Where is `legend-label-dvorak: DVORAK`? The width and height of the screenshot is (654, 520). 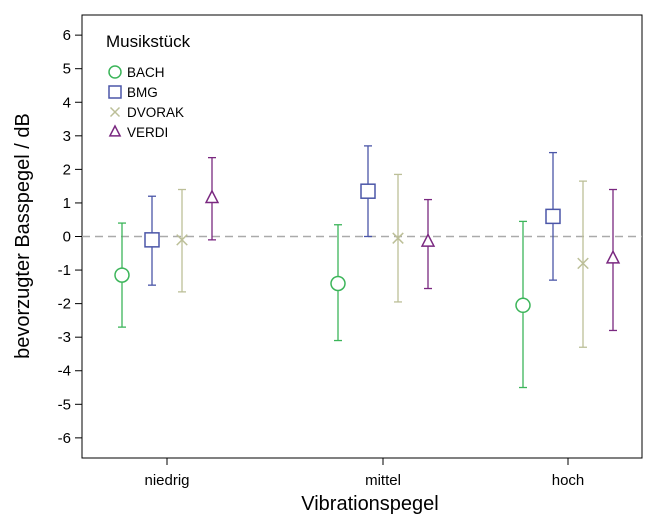
legend-label-dvorak: DVORAK is located at coordinates (155, 112).